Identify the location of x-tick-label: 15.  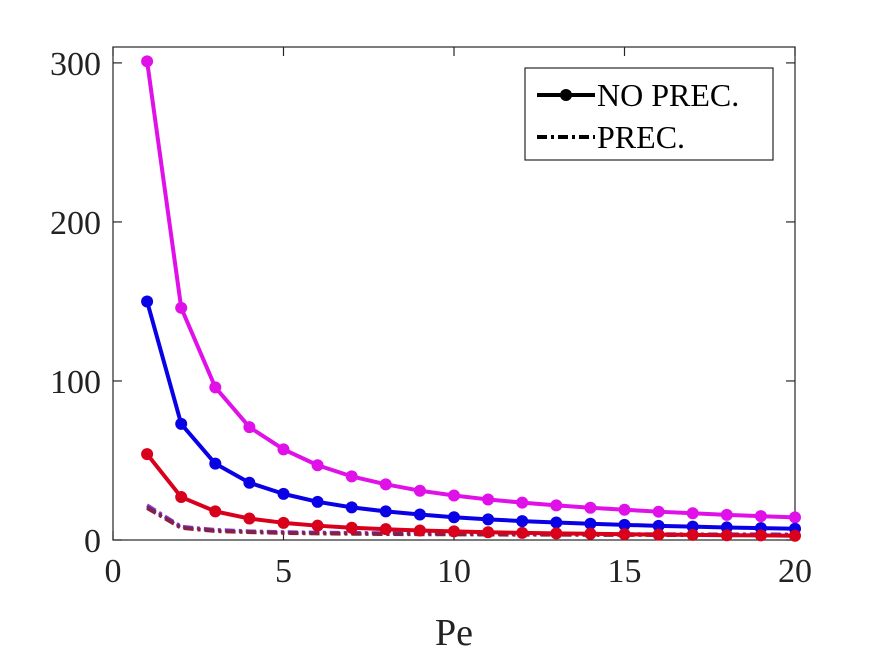
(625, 571).